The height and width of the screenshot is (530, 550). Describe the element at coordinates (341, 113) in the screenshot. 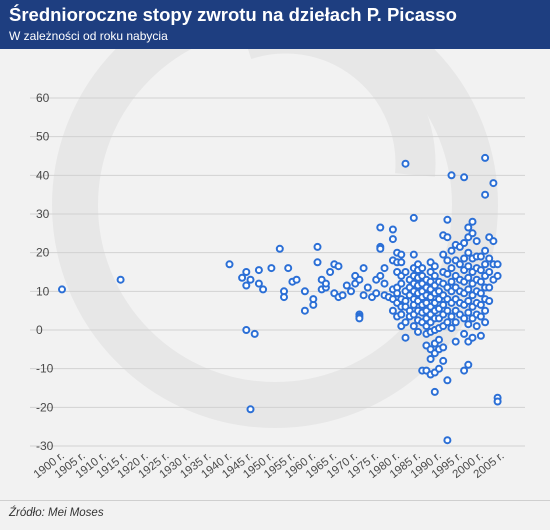

I see `watermark-arc` at that location.